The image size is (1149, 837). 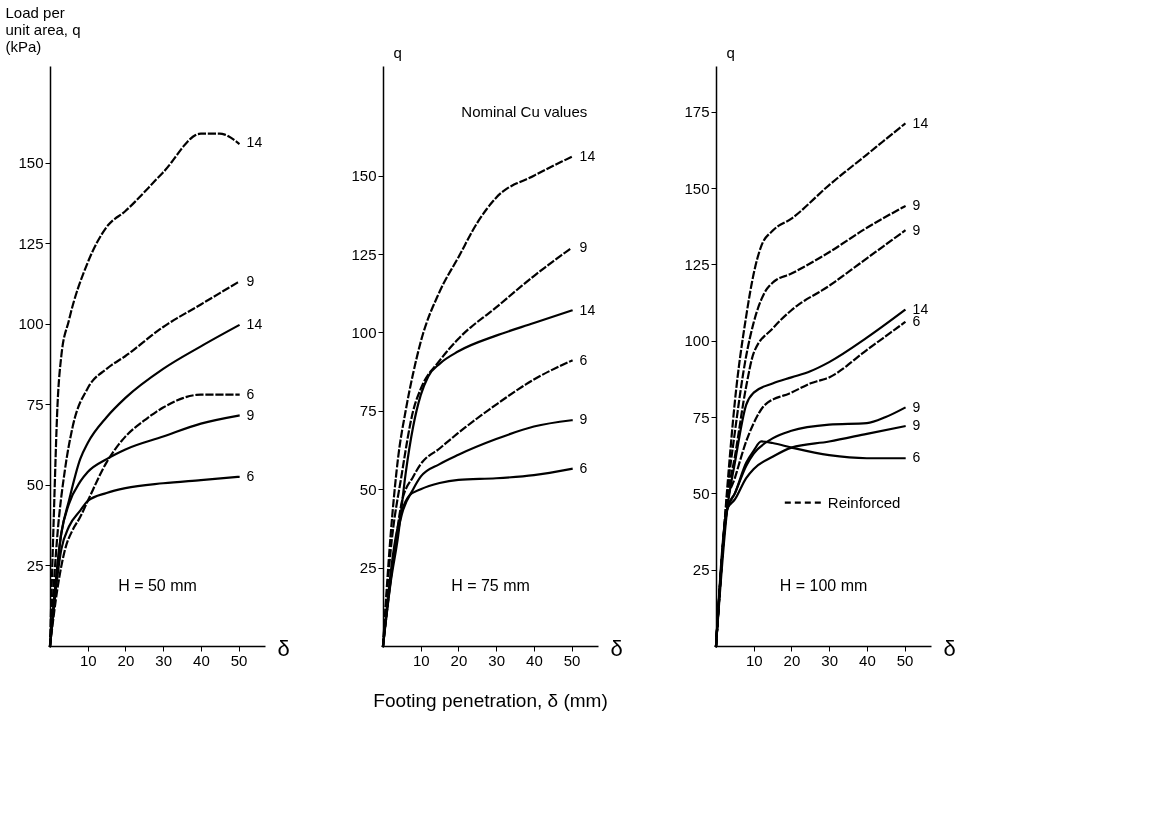 I want to click on y-tick-label: 175, so click(x=697, y=112).